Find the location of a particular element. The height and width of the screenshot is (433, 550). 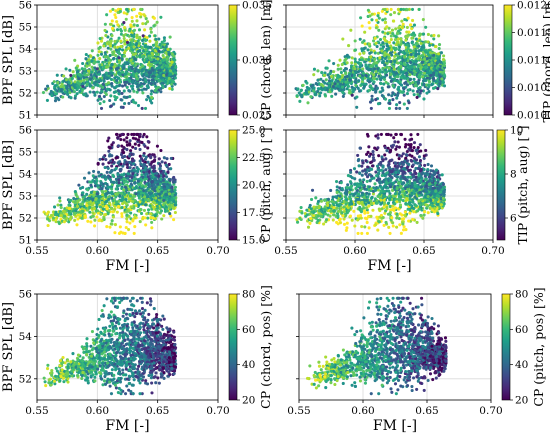

colorbar is located at coordinates (233, 185).